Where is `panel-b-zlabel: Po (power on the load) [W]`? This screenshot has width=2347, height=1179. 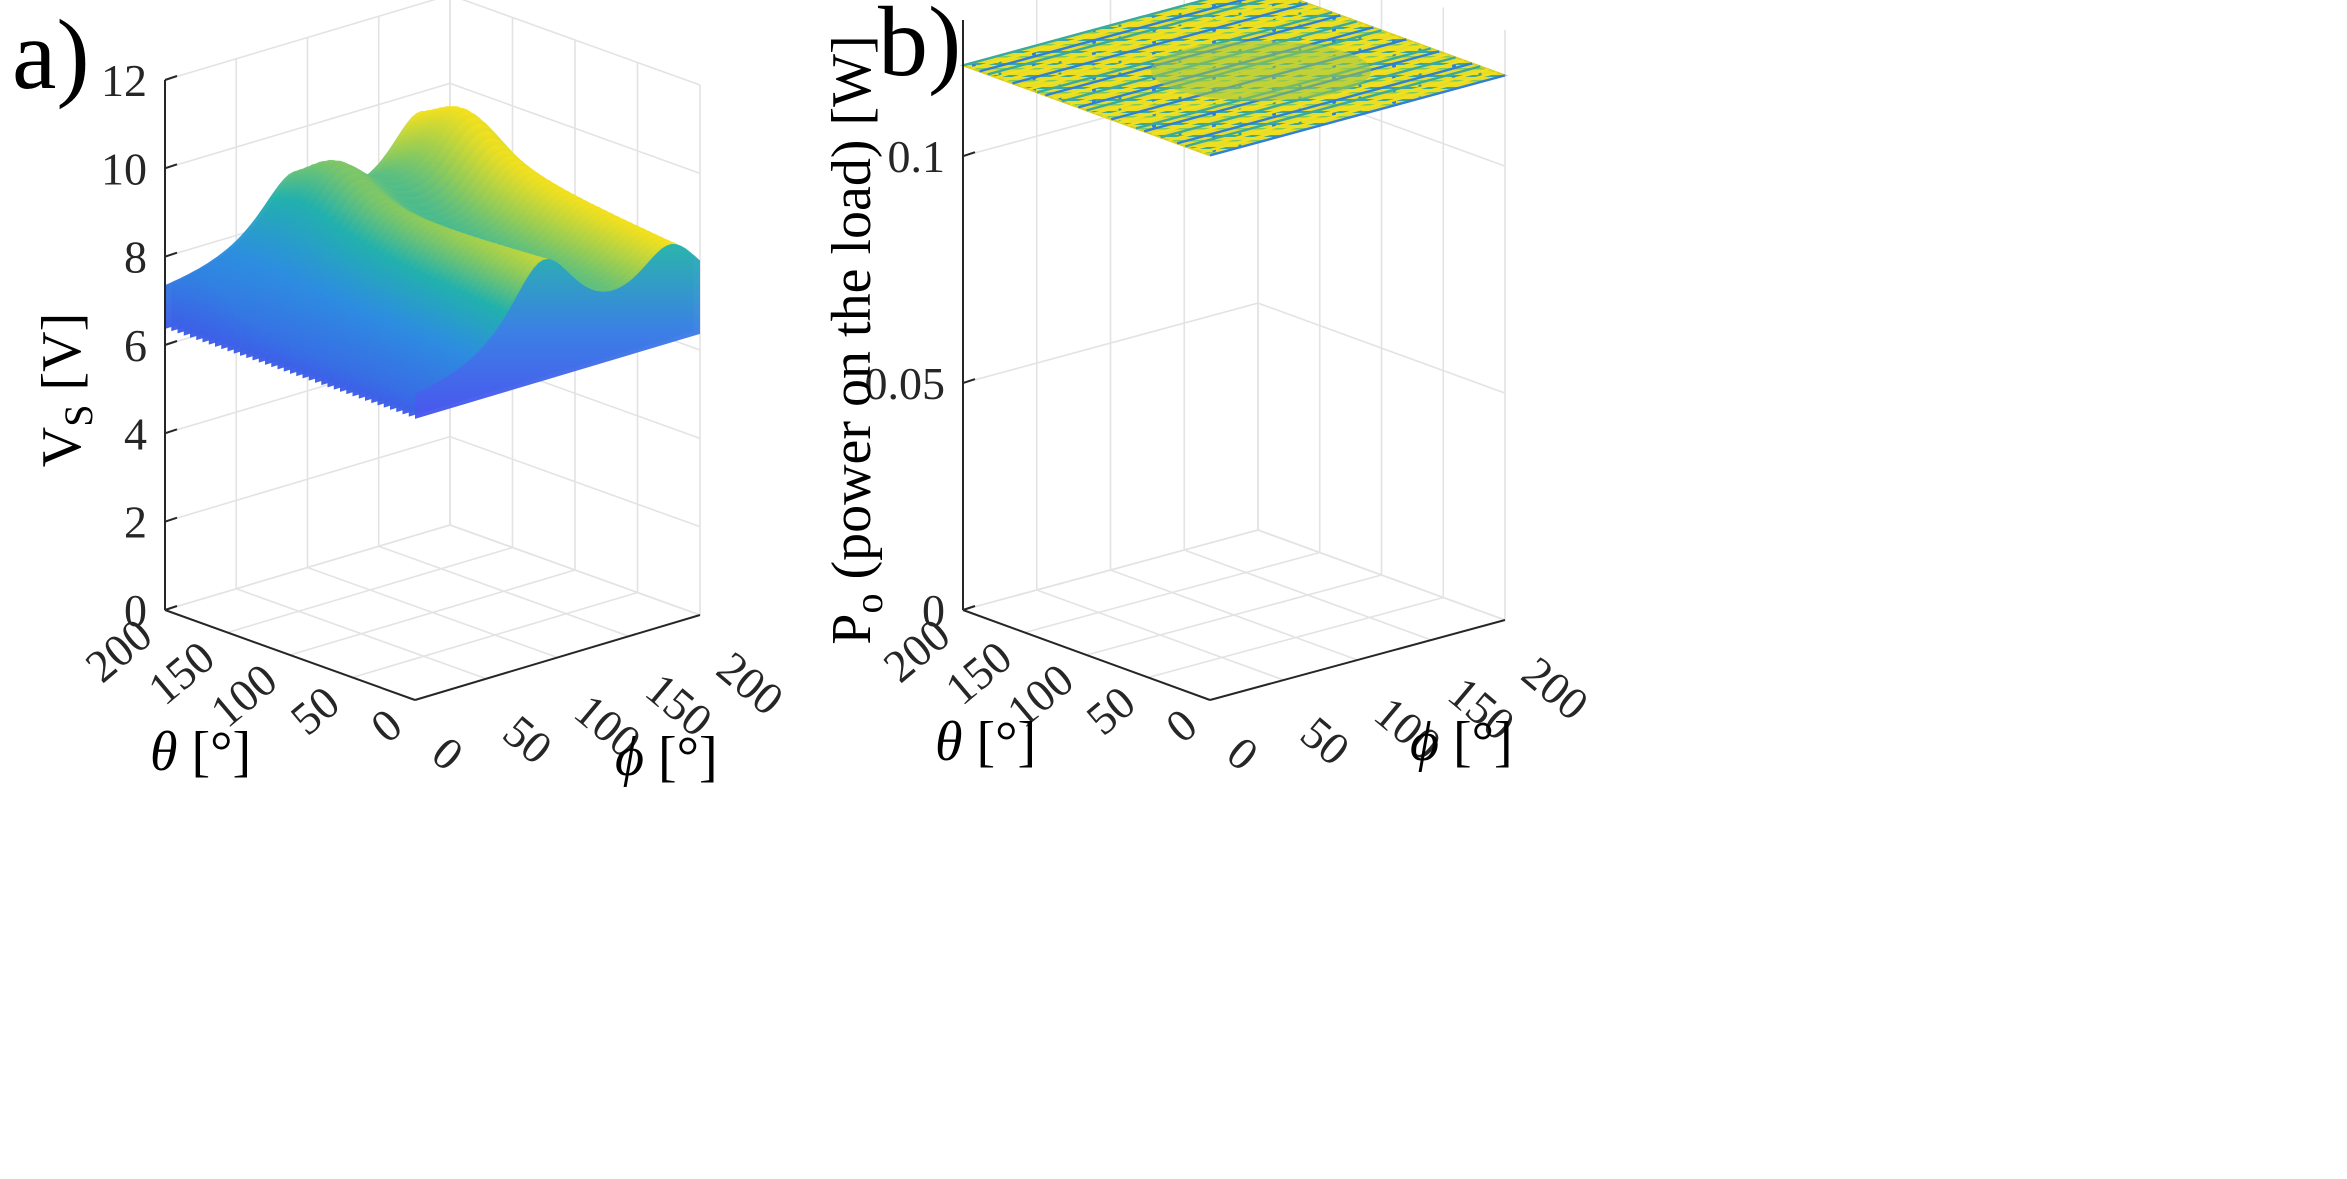
panel-b-zlabel: Po (power on the load) [W] is located at coordinates (856, 339).